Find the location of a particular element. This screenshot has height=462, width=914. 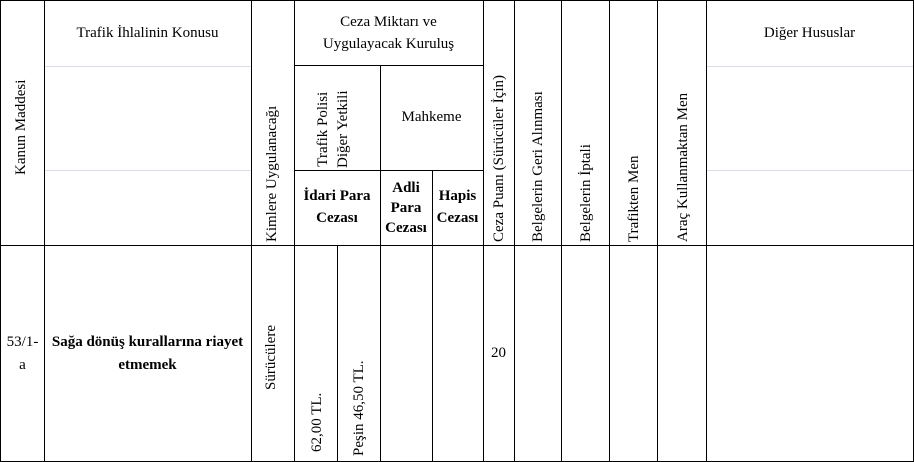

row-idari-ceza: 62,00 TL. is located at coordinates (317, 422).